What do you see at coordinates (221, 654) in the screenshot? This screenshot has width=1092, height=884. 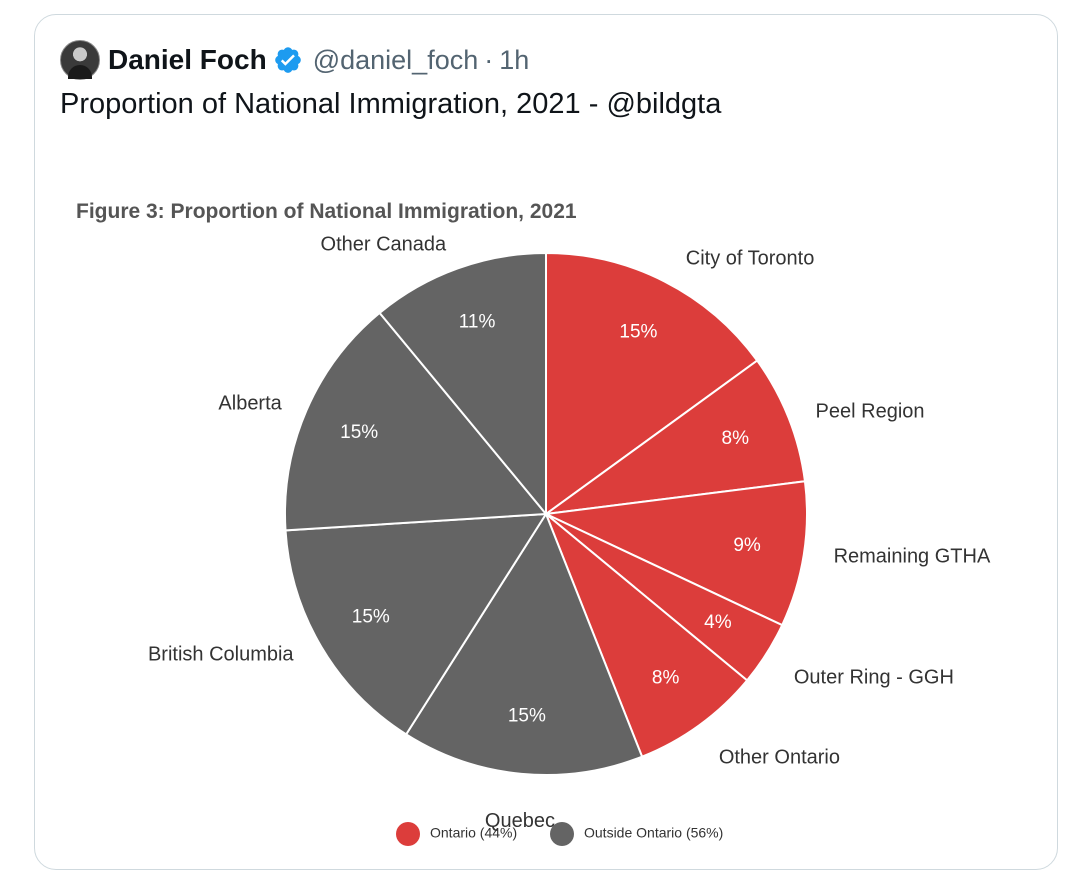 I see `category-label-british-columbia: British Columbia` at bounding box center [221, 654].